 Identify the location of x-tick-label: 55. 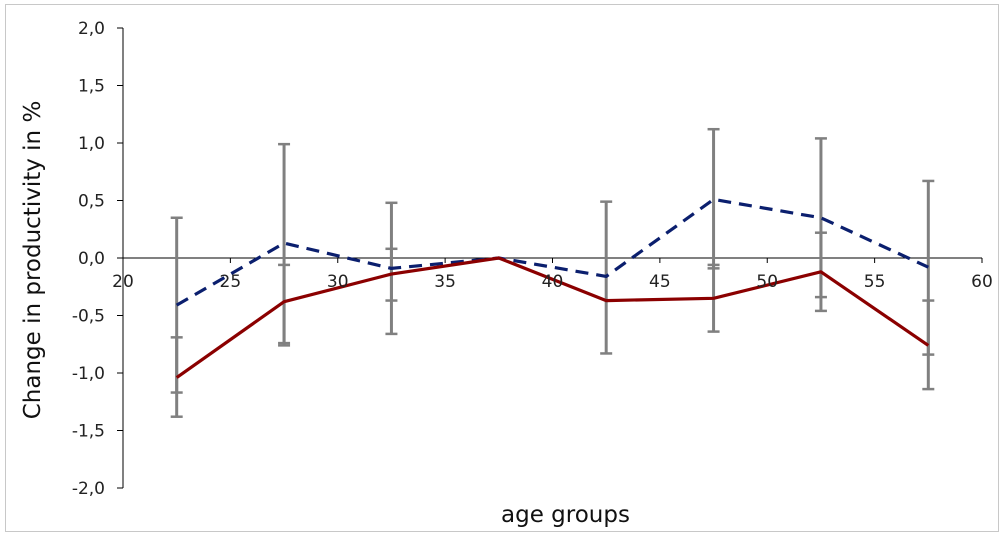
(875, 282).